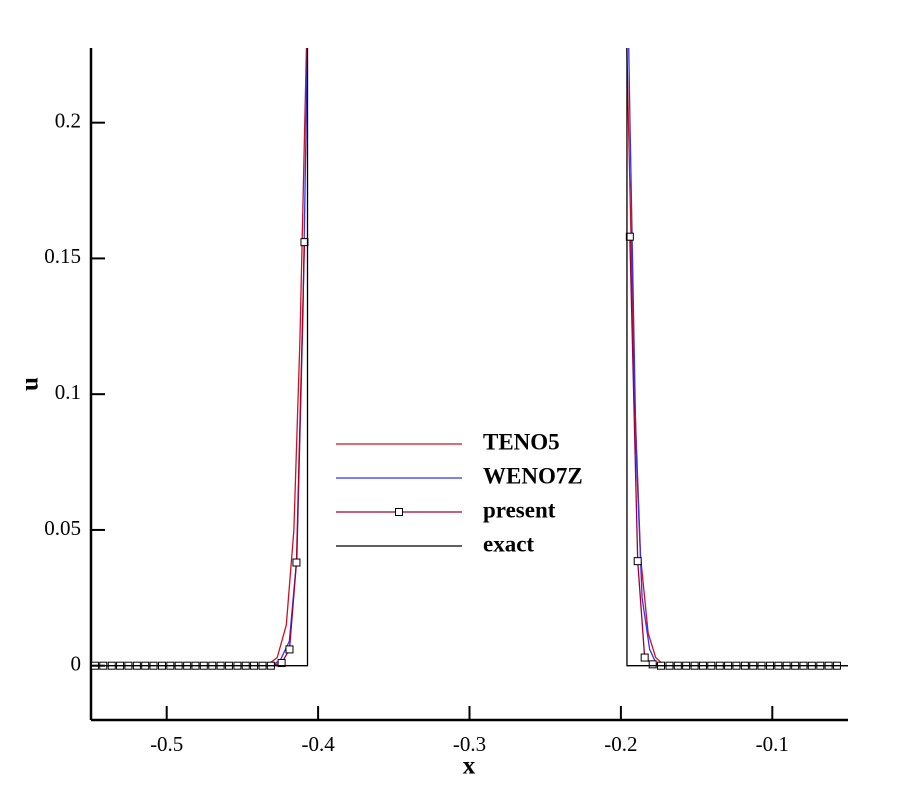 Image resolution: width=903 pixels, height=803 pixels. Describe the element at coordinates (318, 744) in the screenshot. I see `x-tick-label: -0.4` at that location.